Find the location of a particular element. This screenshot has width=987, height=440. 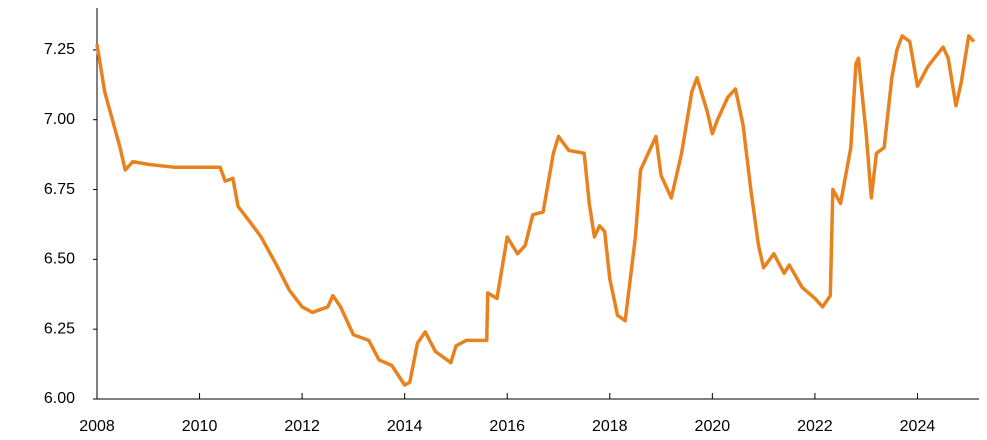

y-tick-label: 6.00 is located at coordinates (59, 398).